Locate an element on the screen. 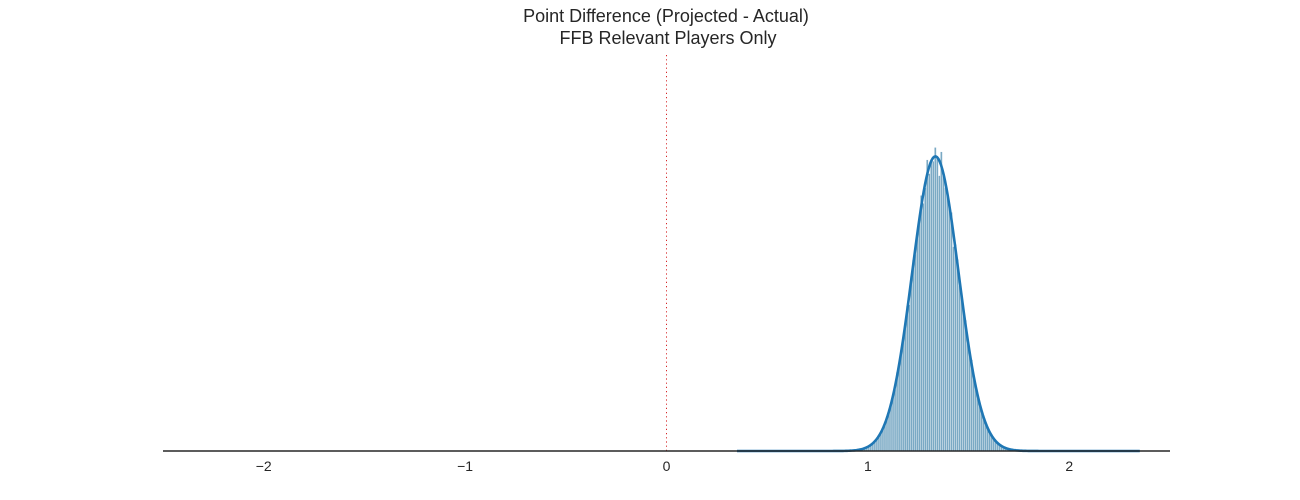 Image resolution: width=1300 pixels, height=500 pixels. x-axis-ticks: −2 −1 0 1 2 is located at coordinates (665, 466).